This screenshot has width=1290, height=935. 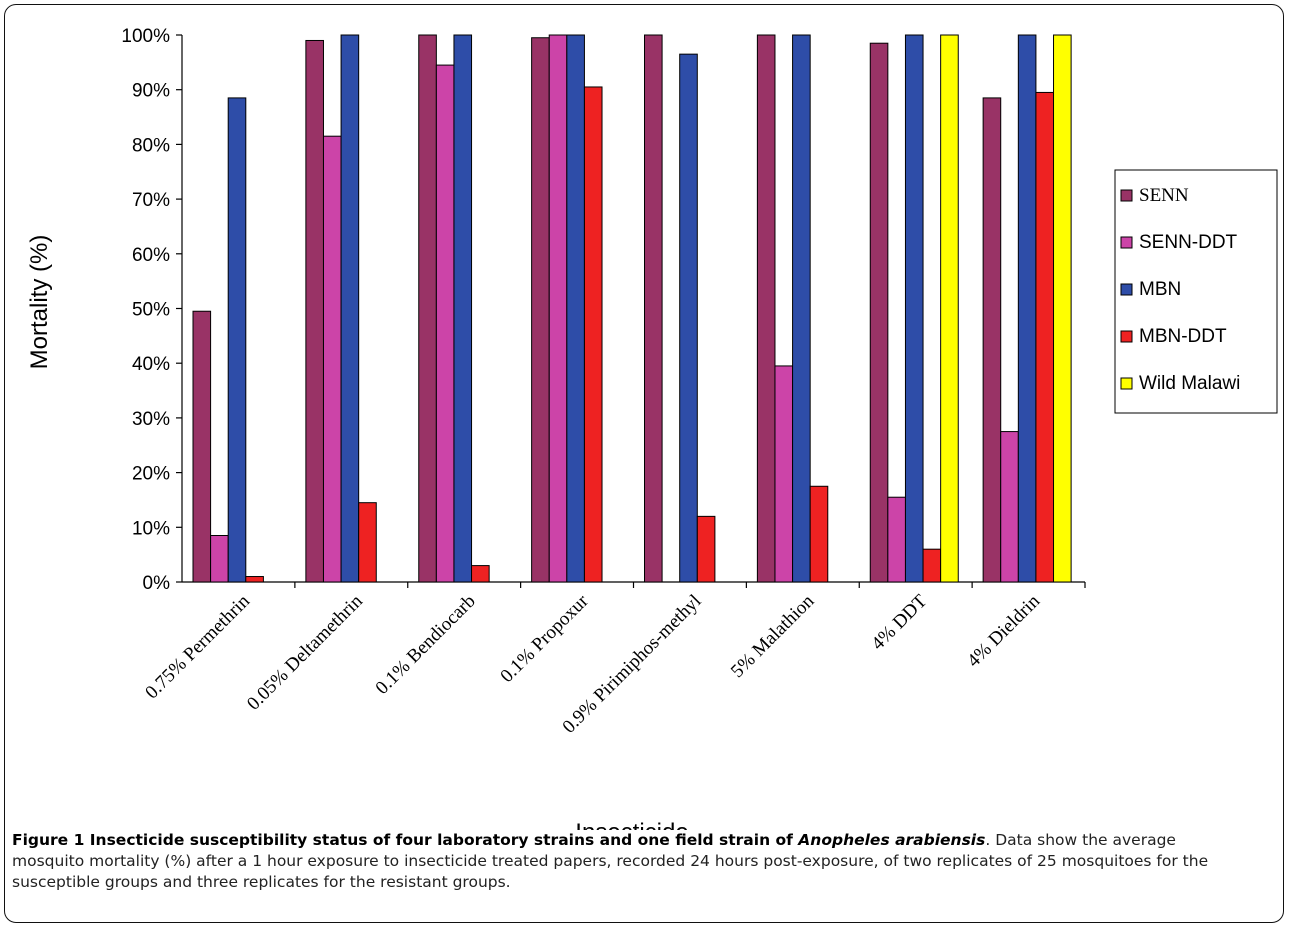 What do you see at coordinates (426, 645) in the screenshot?
I see `x-tick-label: 0.1% Bendiocarb` at bounding box center [426, 645].